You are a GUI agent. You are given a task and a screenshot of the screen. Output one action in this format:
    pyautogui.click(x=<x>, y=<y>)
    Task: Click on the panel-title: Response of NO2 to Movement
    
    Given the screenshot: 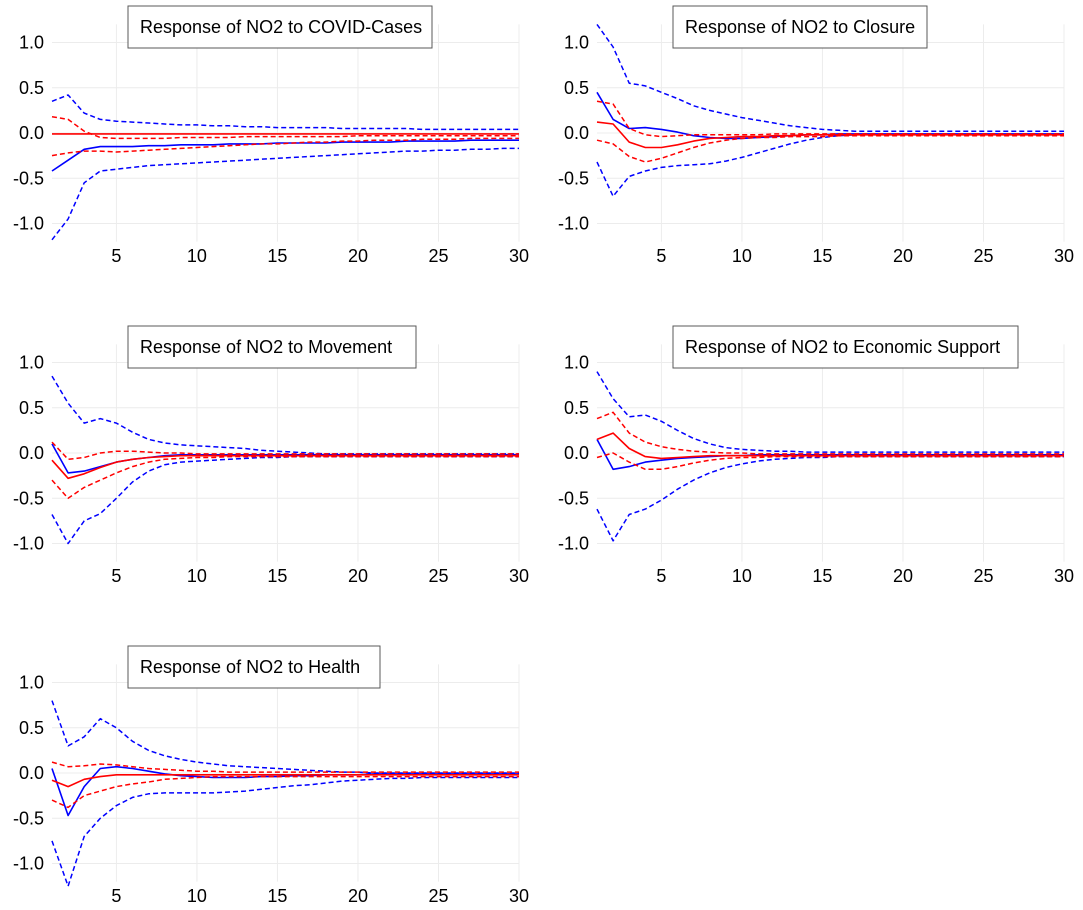 What is the action you would take?
    pyautogui.click(x=266, y=347)
    